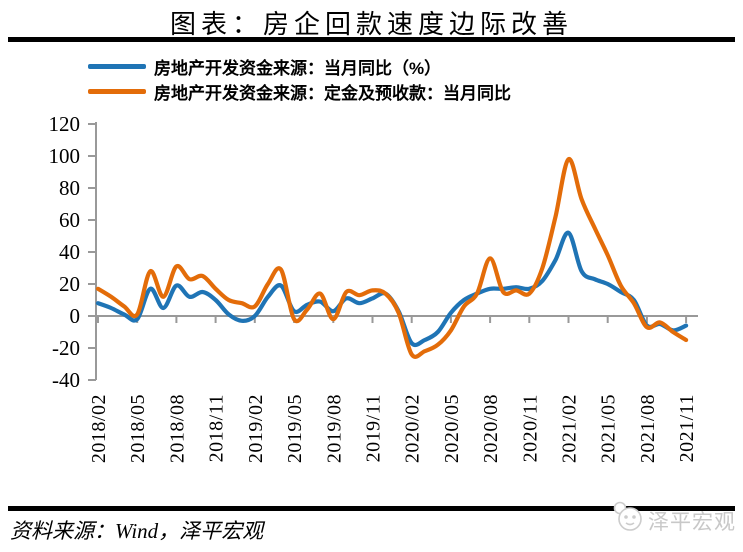 The width and height of the screenshot is (743, 552). Describe the element at coordinates (371, 508) in the screenshot. I see `footer-divider` at that location.